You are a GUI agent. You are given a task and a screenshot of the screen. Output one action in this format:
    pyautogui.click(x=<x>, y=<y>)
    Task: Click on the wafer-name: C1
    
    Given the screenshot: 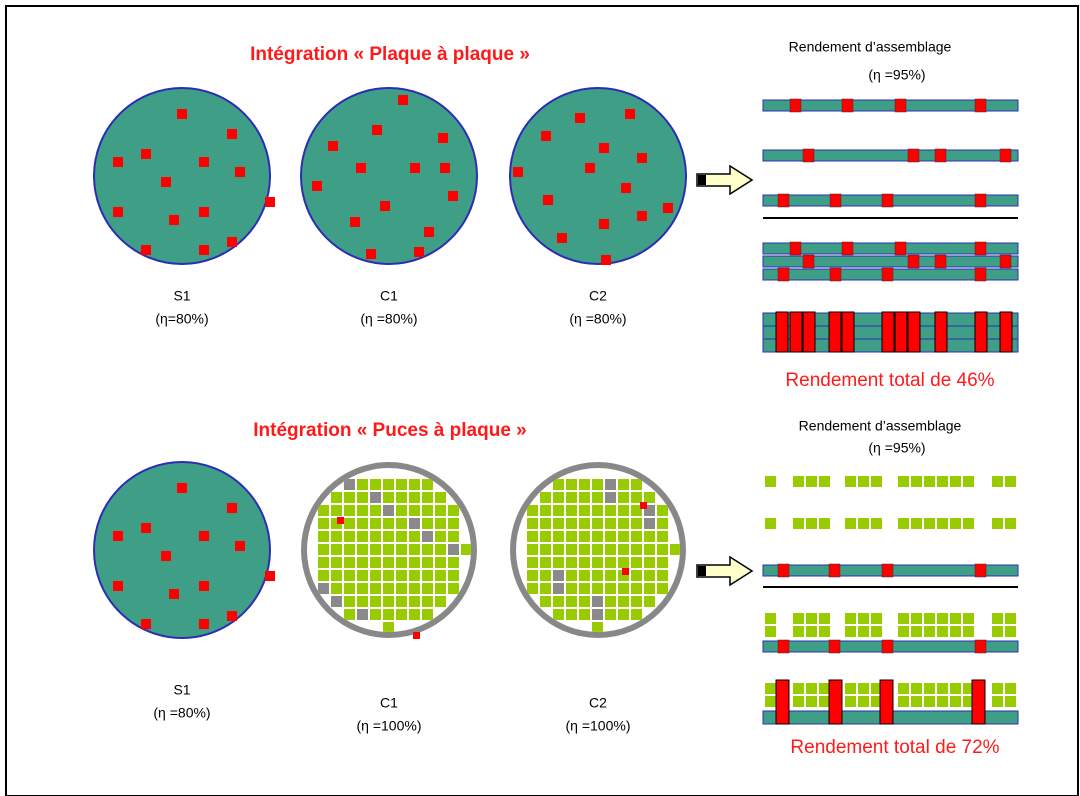 What is the action you would take?
    pyautogui.click(x=389, y=703)
    